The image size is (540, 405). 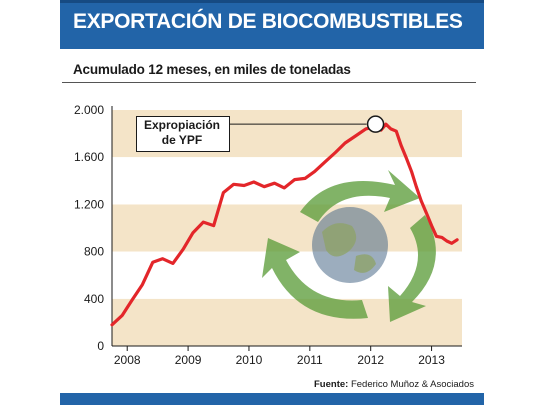 I want to click on chart-title: EXPORTACIÓN DE BIOCOMBUSTIBLES, so click(x=268, y=21).